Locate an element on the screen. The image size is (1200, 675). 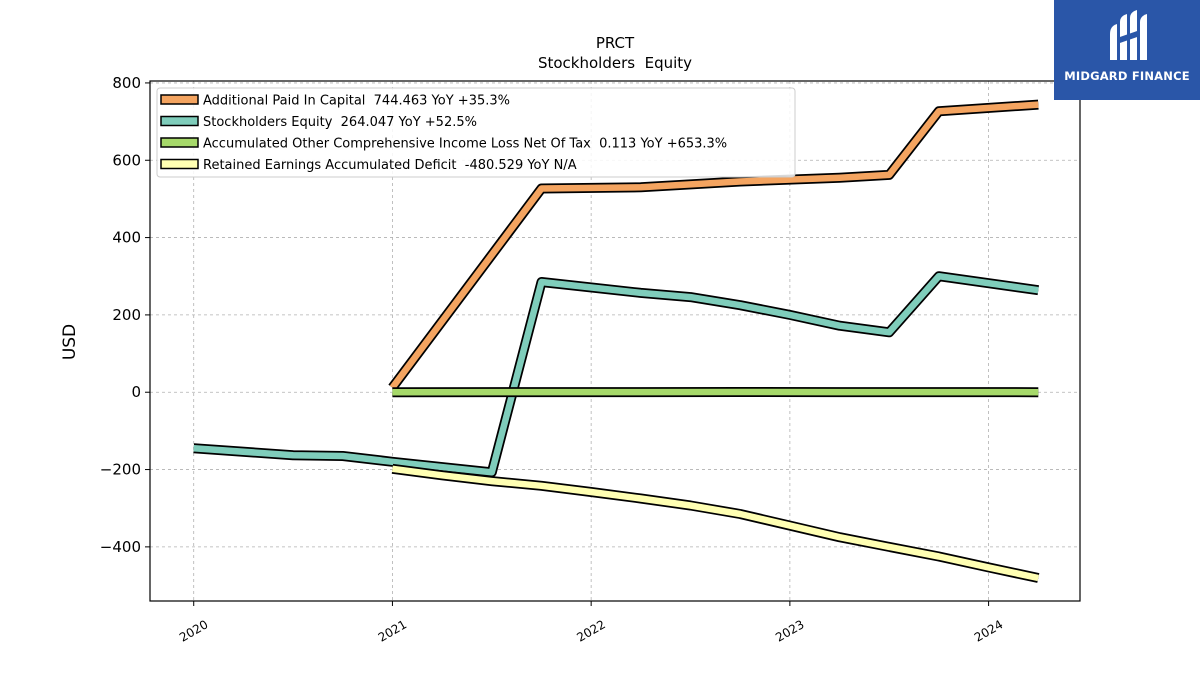
midgard-finance-logo: MIDGARD FINANCE is located at coordinates (1127, 50).